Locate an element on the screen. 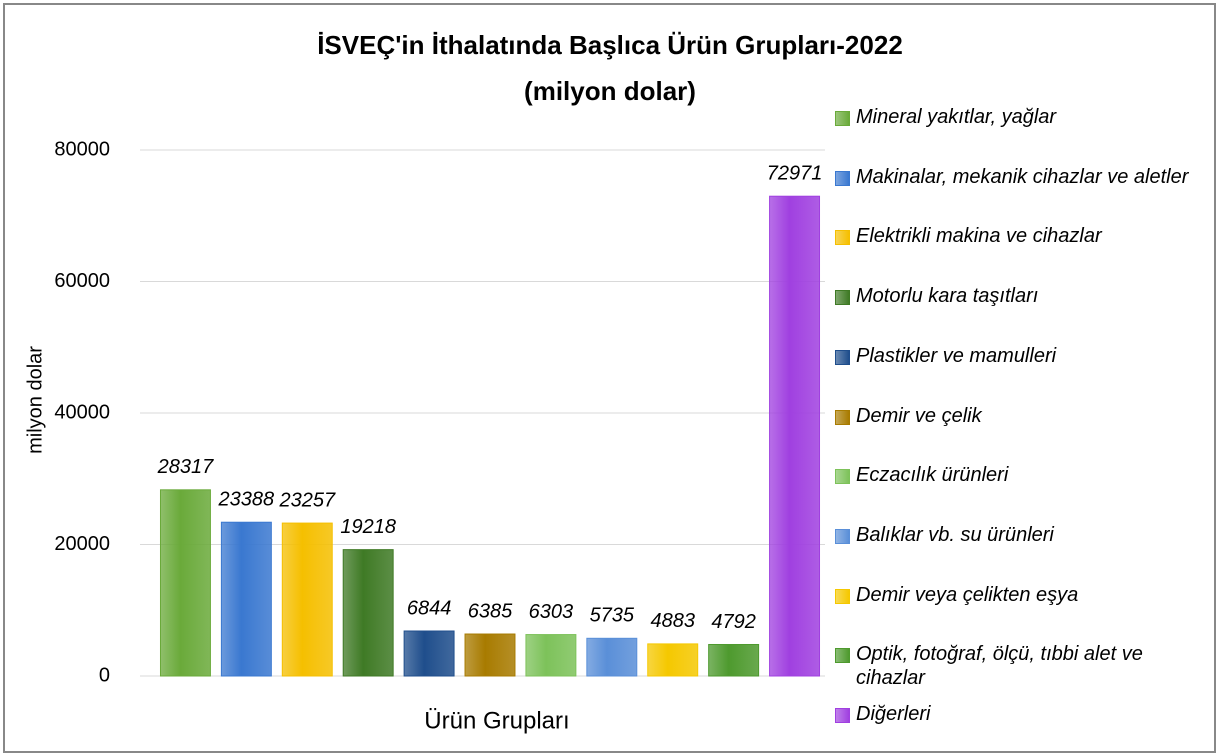 This screenshot has width=1219, height=756. legend-item: Demir ve çelik is located at coordinates (1022, 416).